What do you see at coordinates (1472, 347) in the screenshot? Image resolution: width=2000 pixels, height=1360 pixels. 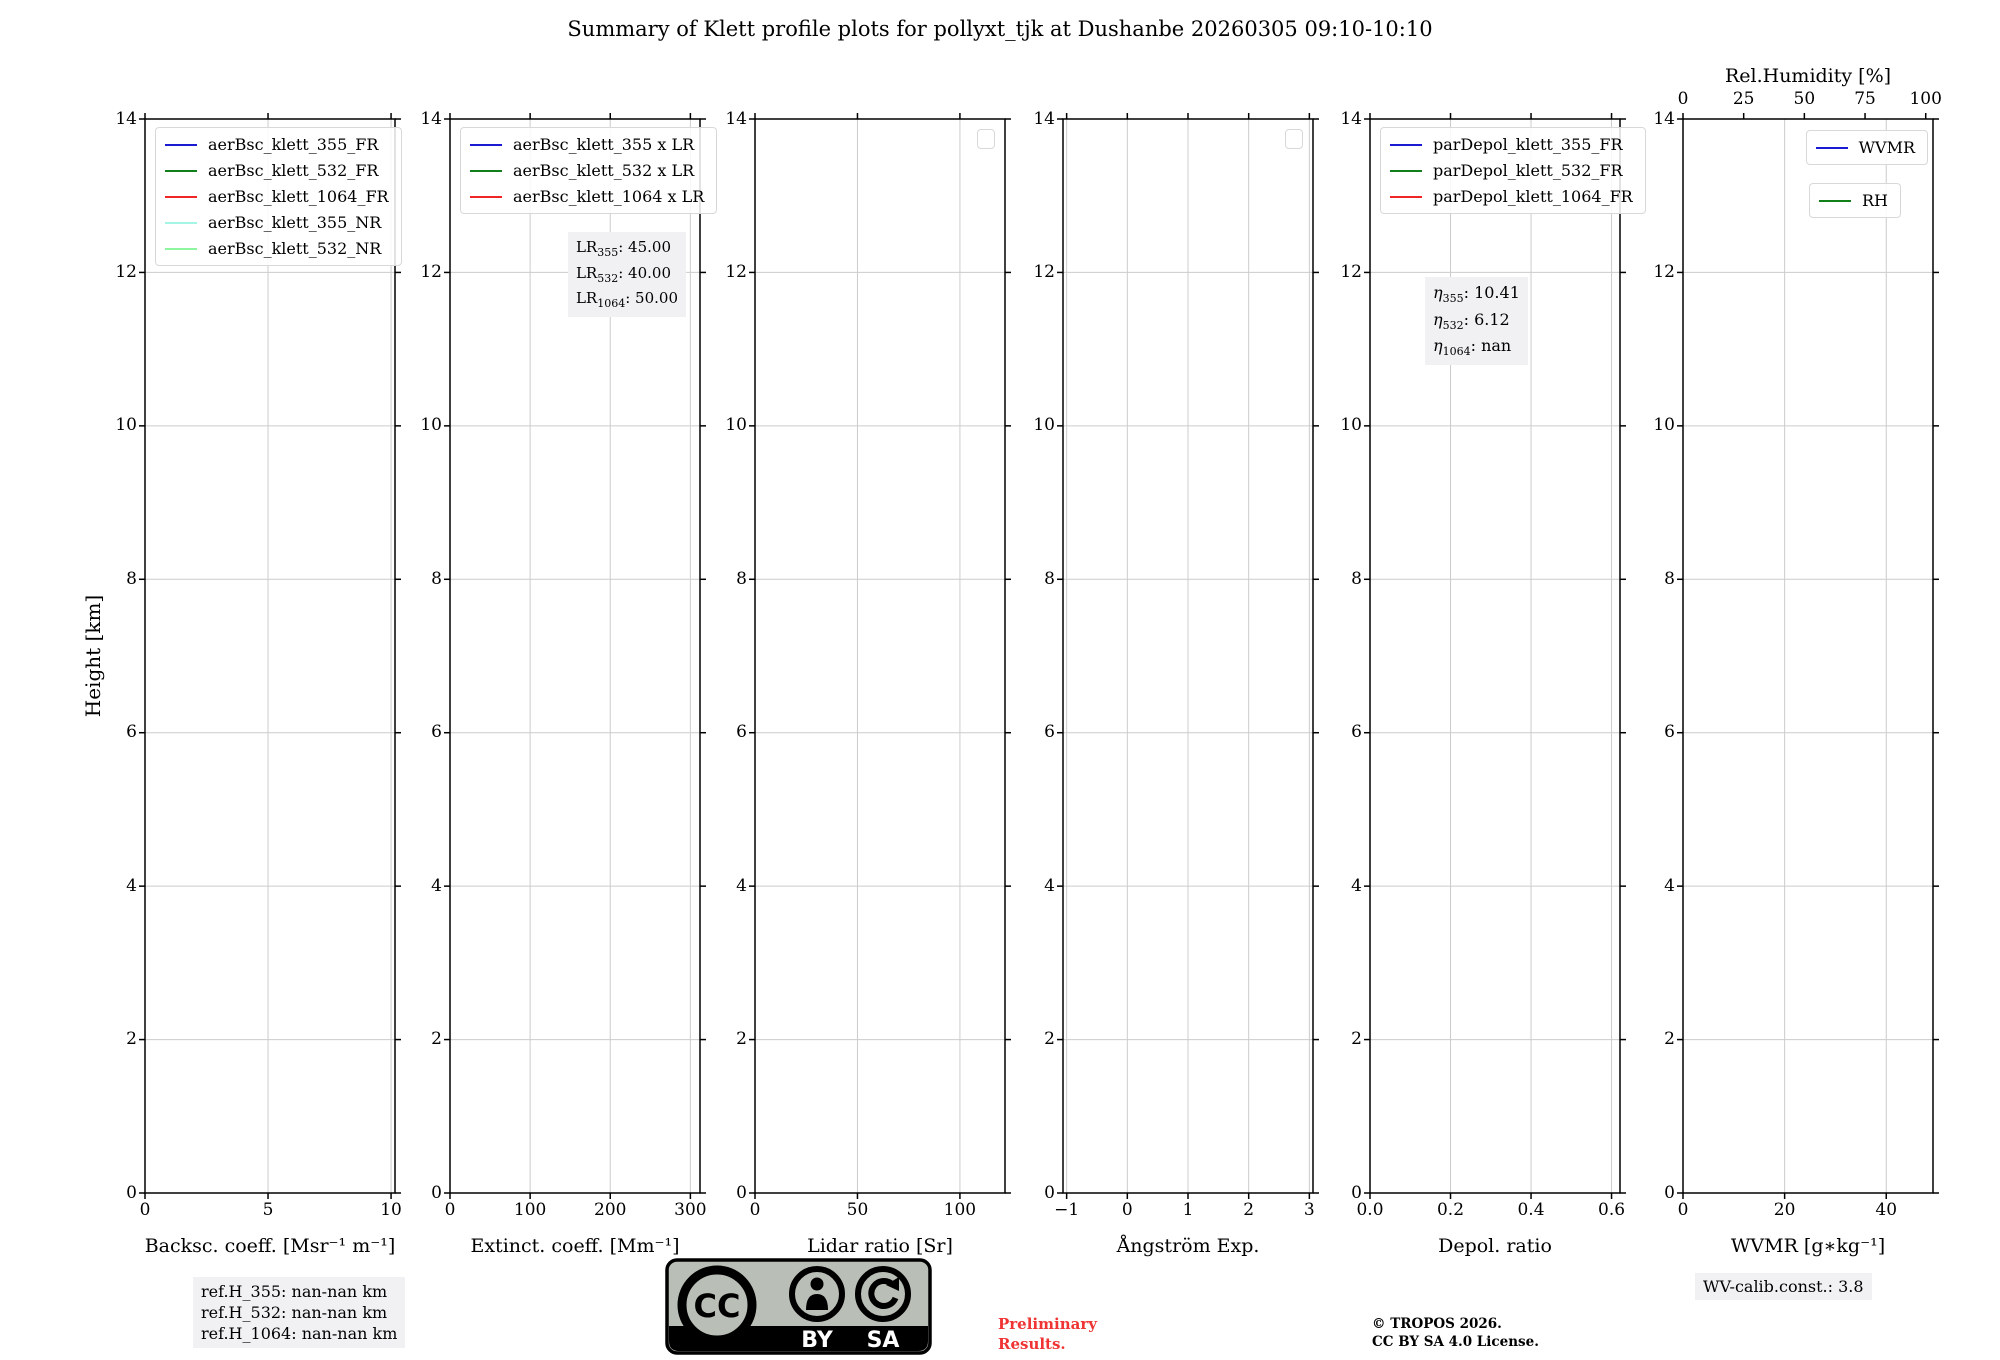 I see `annotation-line: η1064: nan` at bounding box center [1472, 347].